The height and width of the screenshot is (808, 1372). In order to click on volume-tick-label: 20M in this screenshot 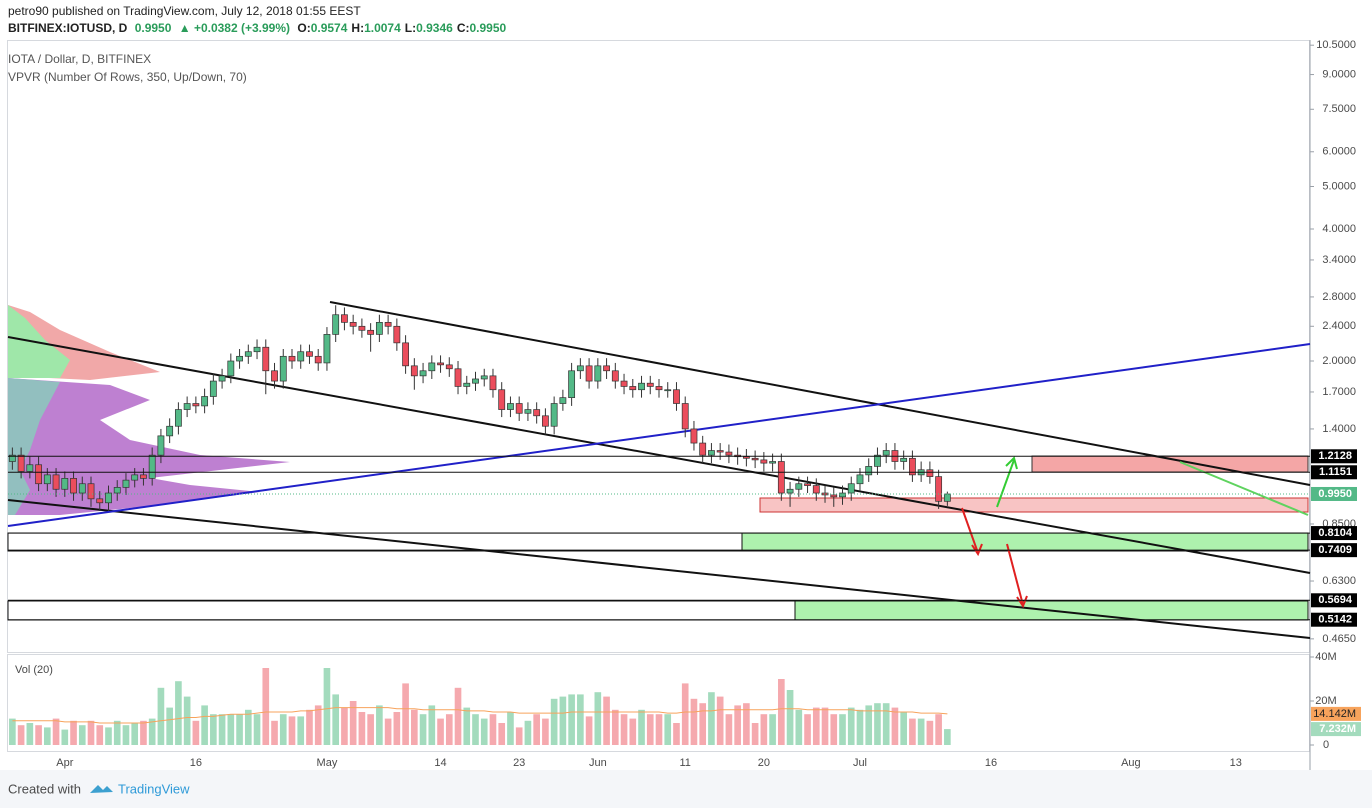, I will do `click(1325, 701)`.